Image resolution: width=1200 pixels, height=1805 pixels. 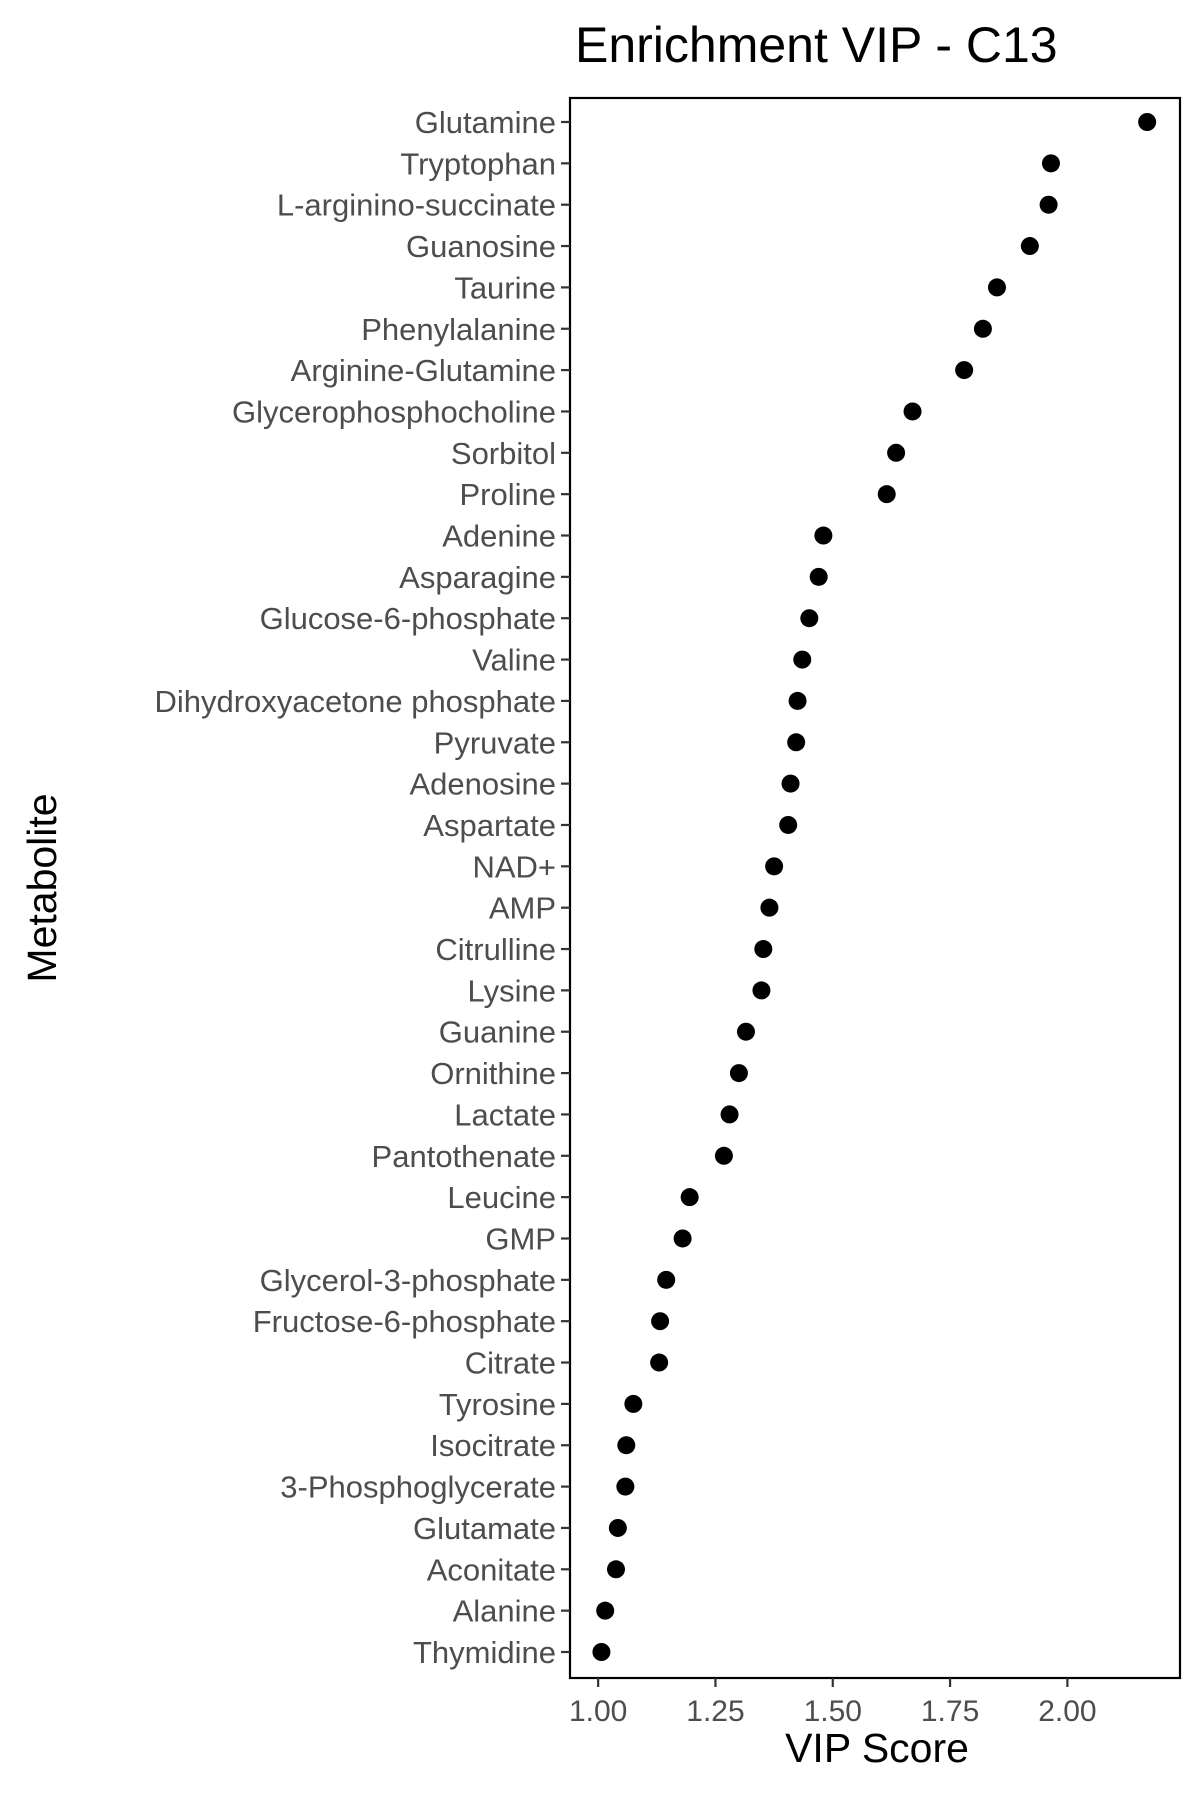 What do you see at coordinates (499, 536) in the screenshot?
I see `y-tick-label: Adenine` at bounding box center [499, 536].